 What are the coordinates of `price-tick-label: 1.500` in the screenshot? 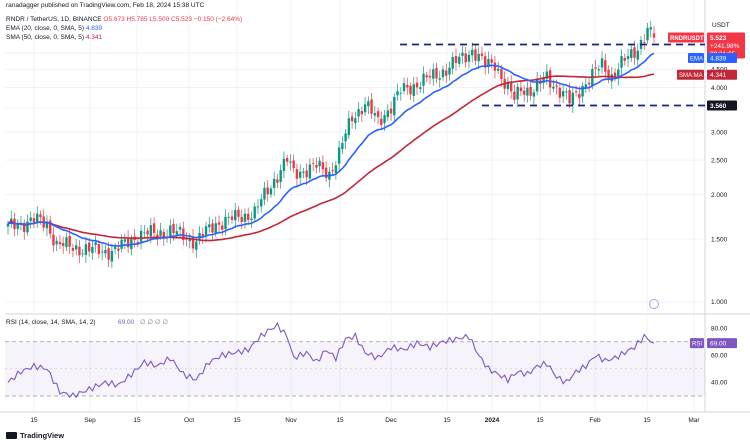 It's located at (719, 239).